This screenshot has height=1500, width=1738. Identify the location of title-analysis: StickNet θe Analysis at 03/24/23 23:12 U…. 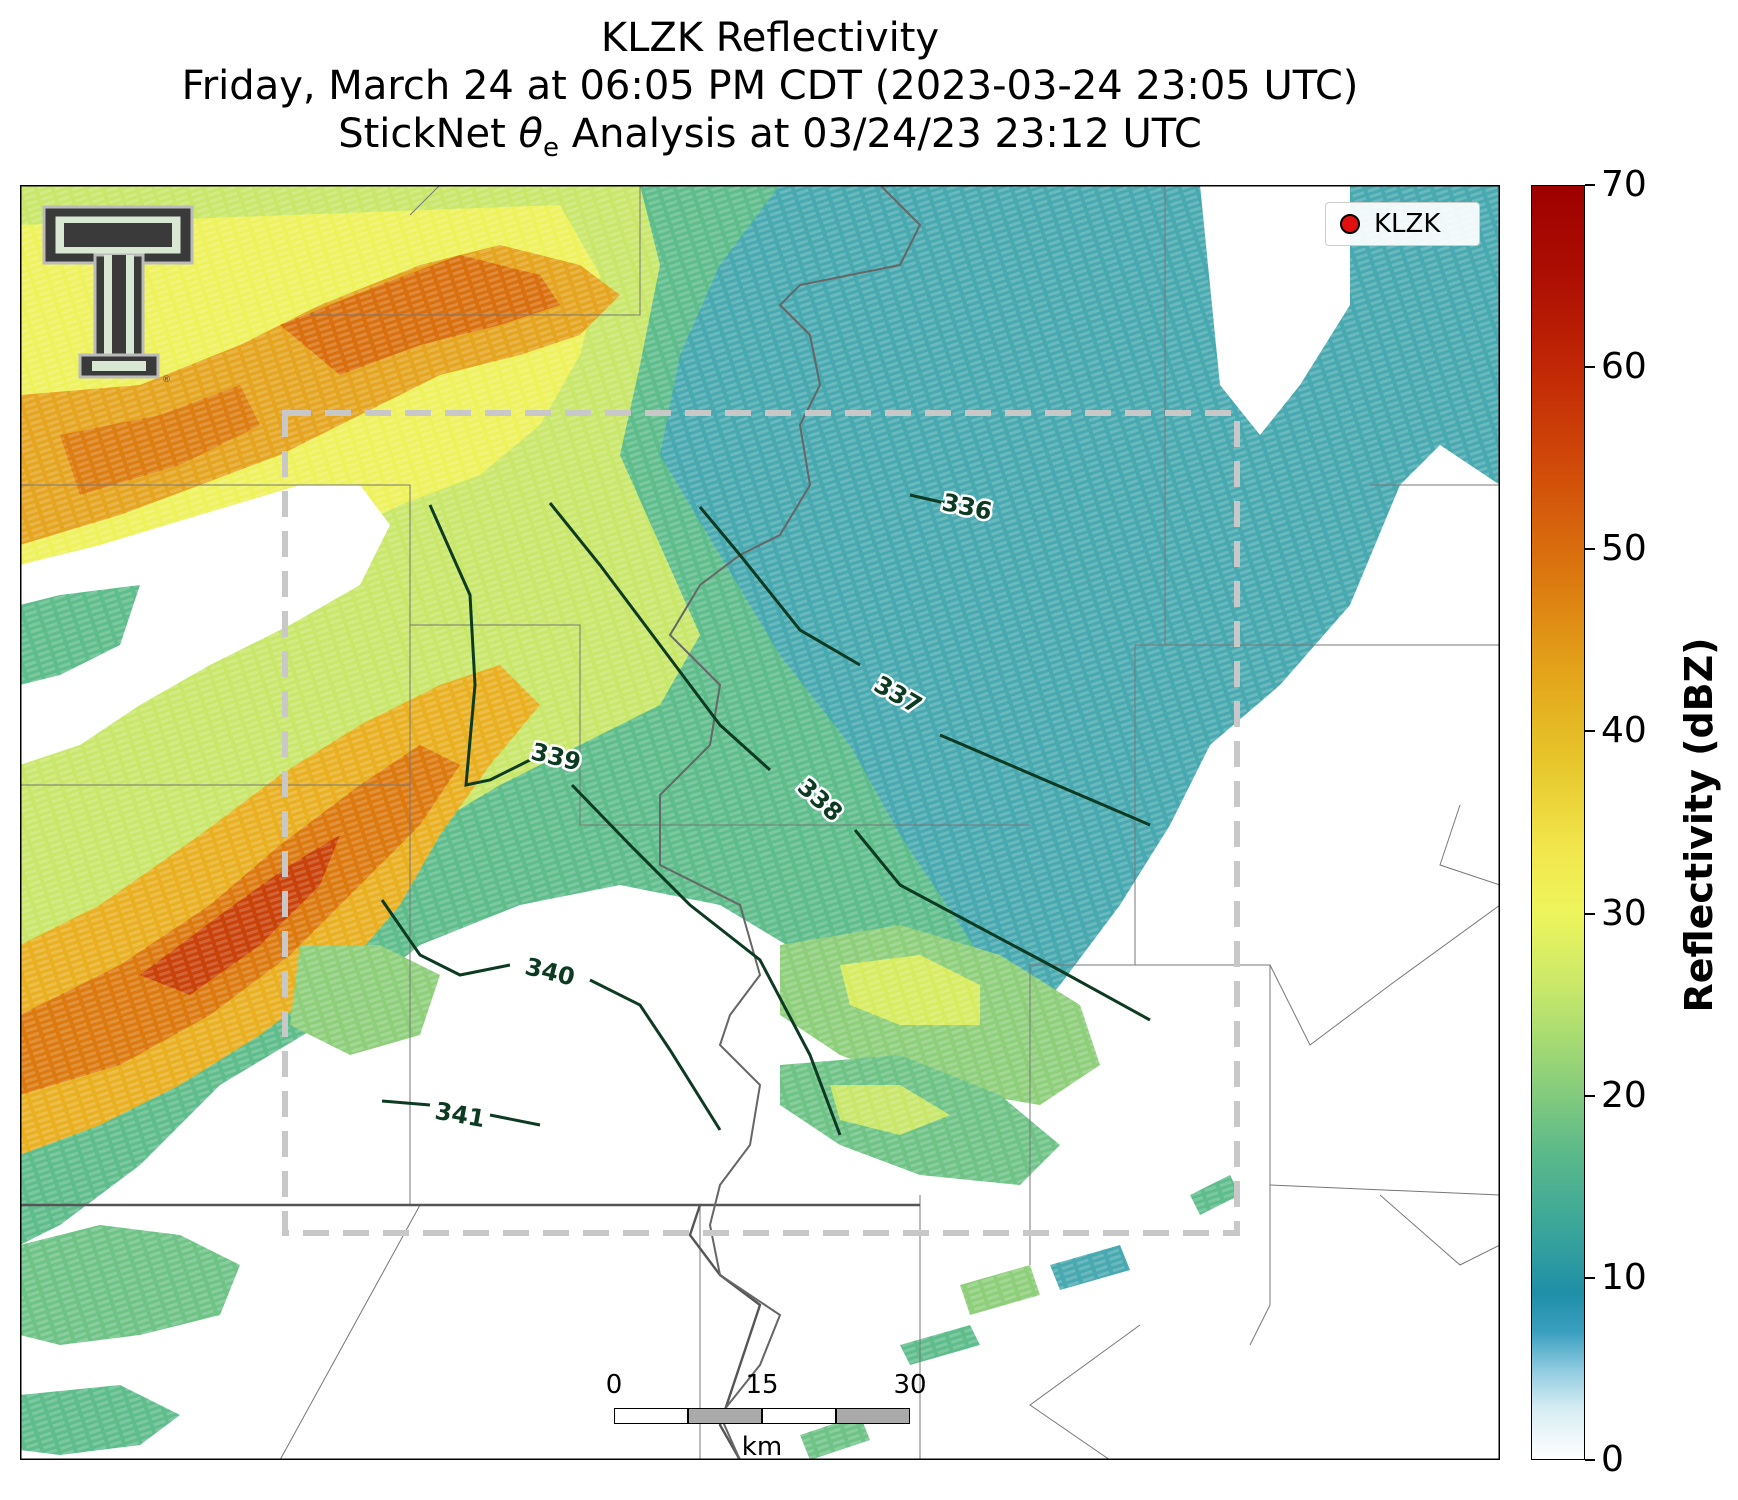
(770, 141).